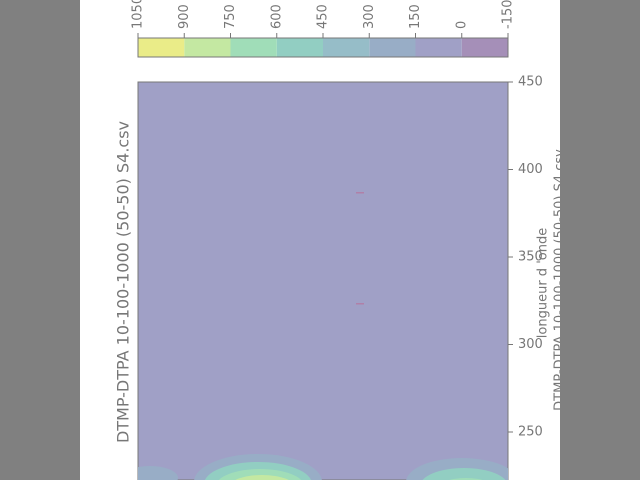  I want to click on y-tick-label: 250, so click(530, 432).